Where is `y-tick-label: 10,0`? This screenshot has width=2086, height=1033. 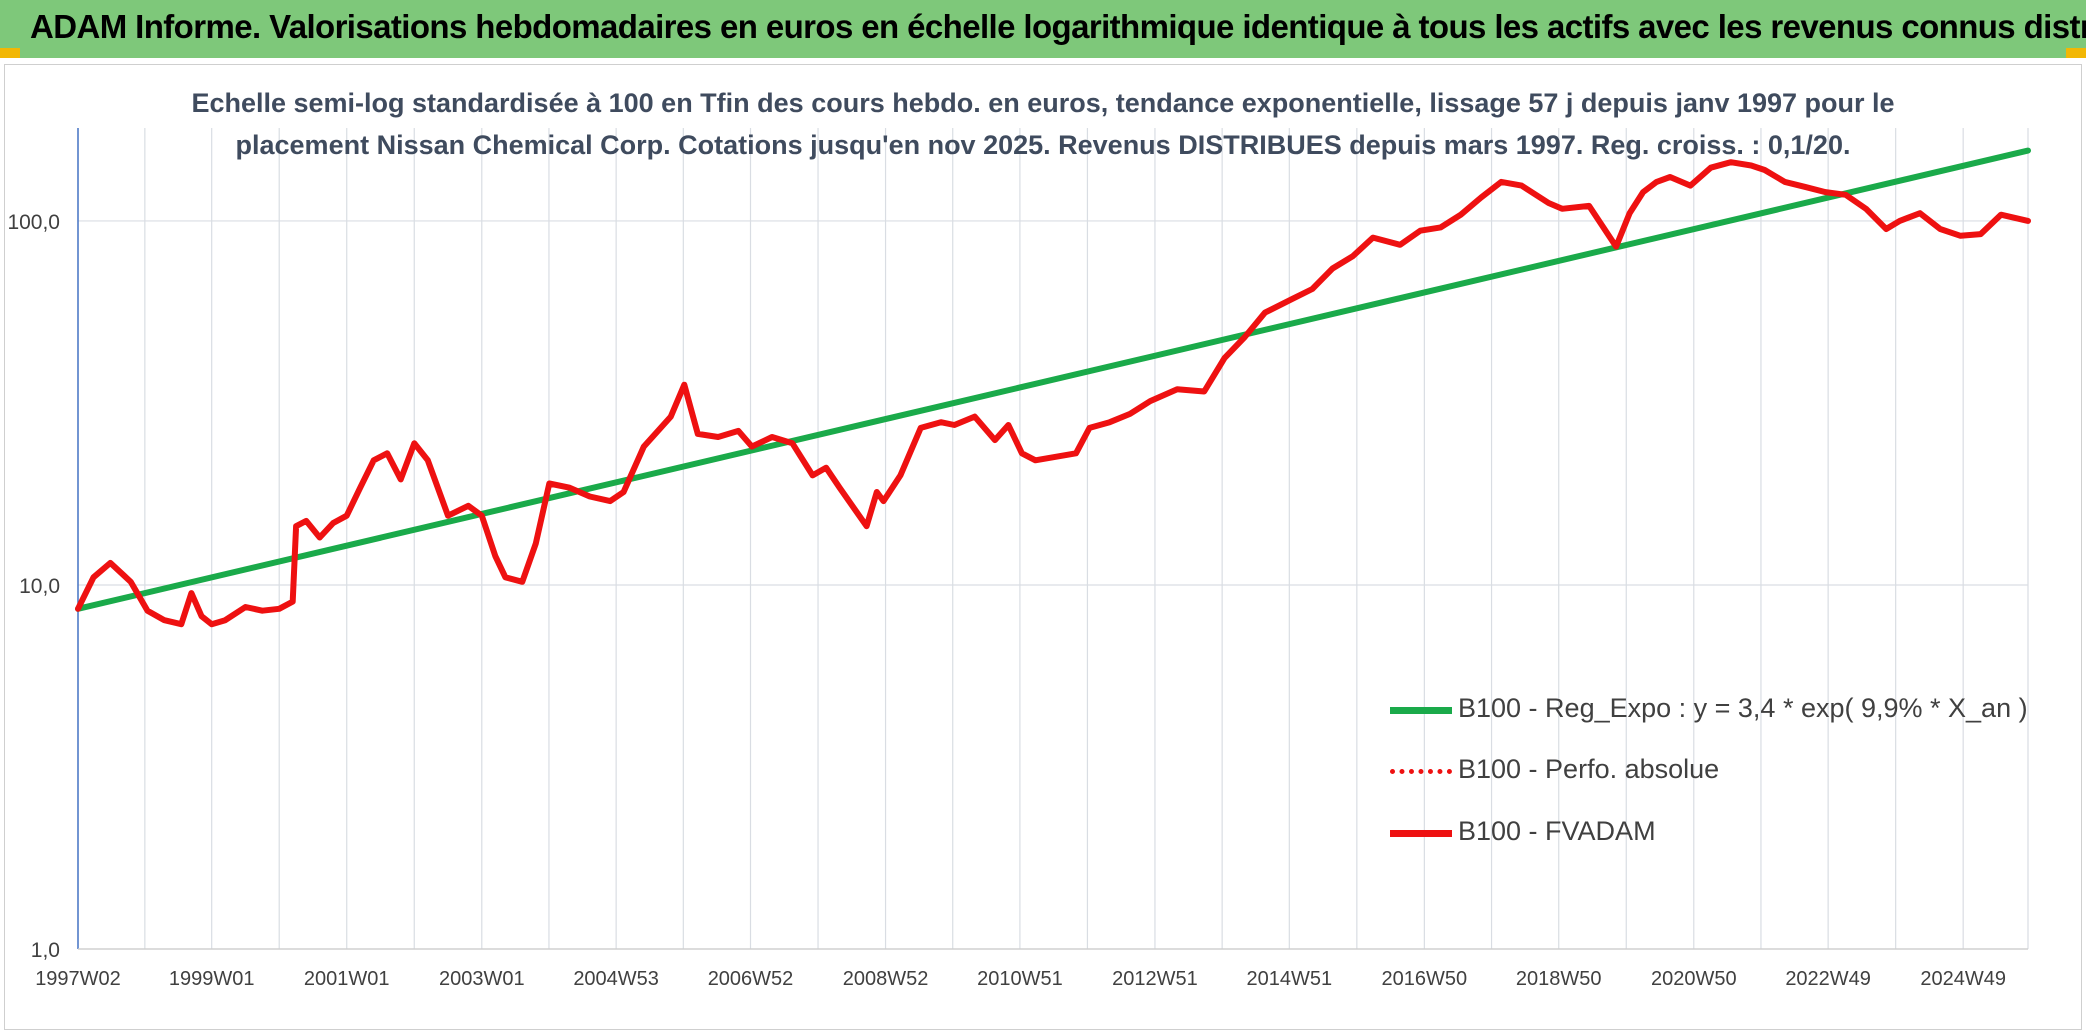
y-tick-label: 10,0 is located at coordinates (39, 586).